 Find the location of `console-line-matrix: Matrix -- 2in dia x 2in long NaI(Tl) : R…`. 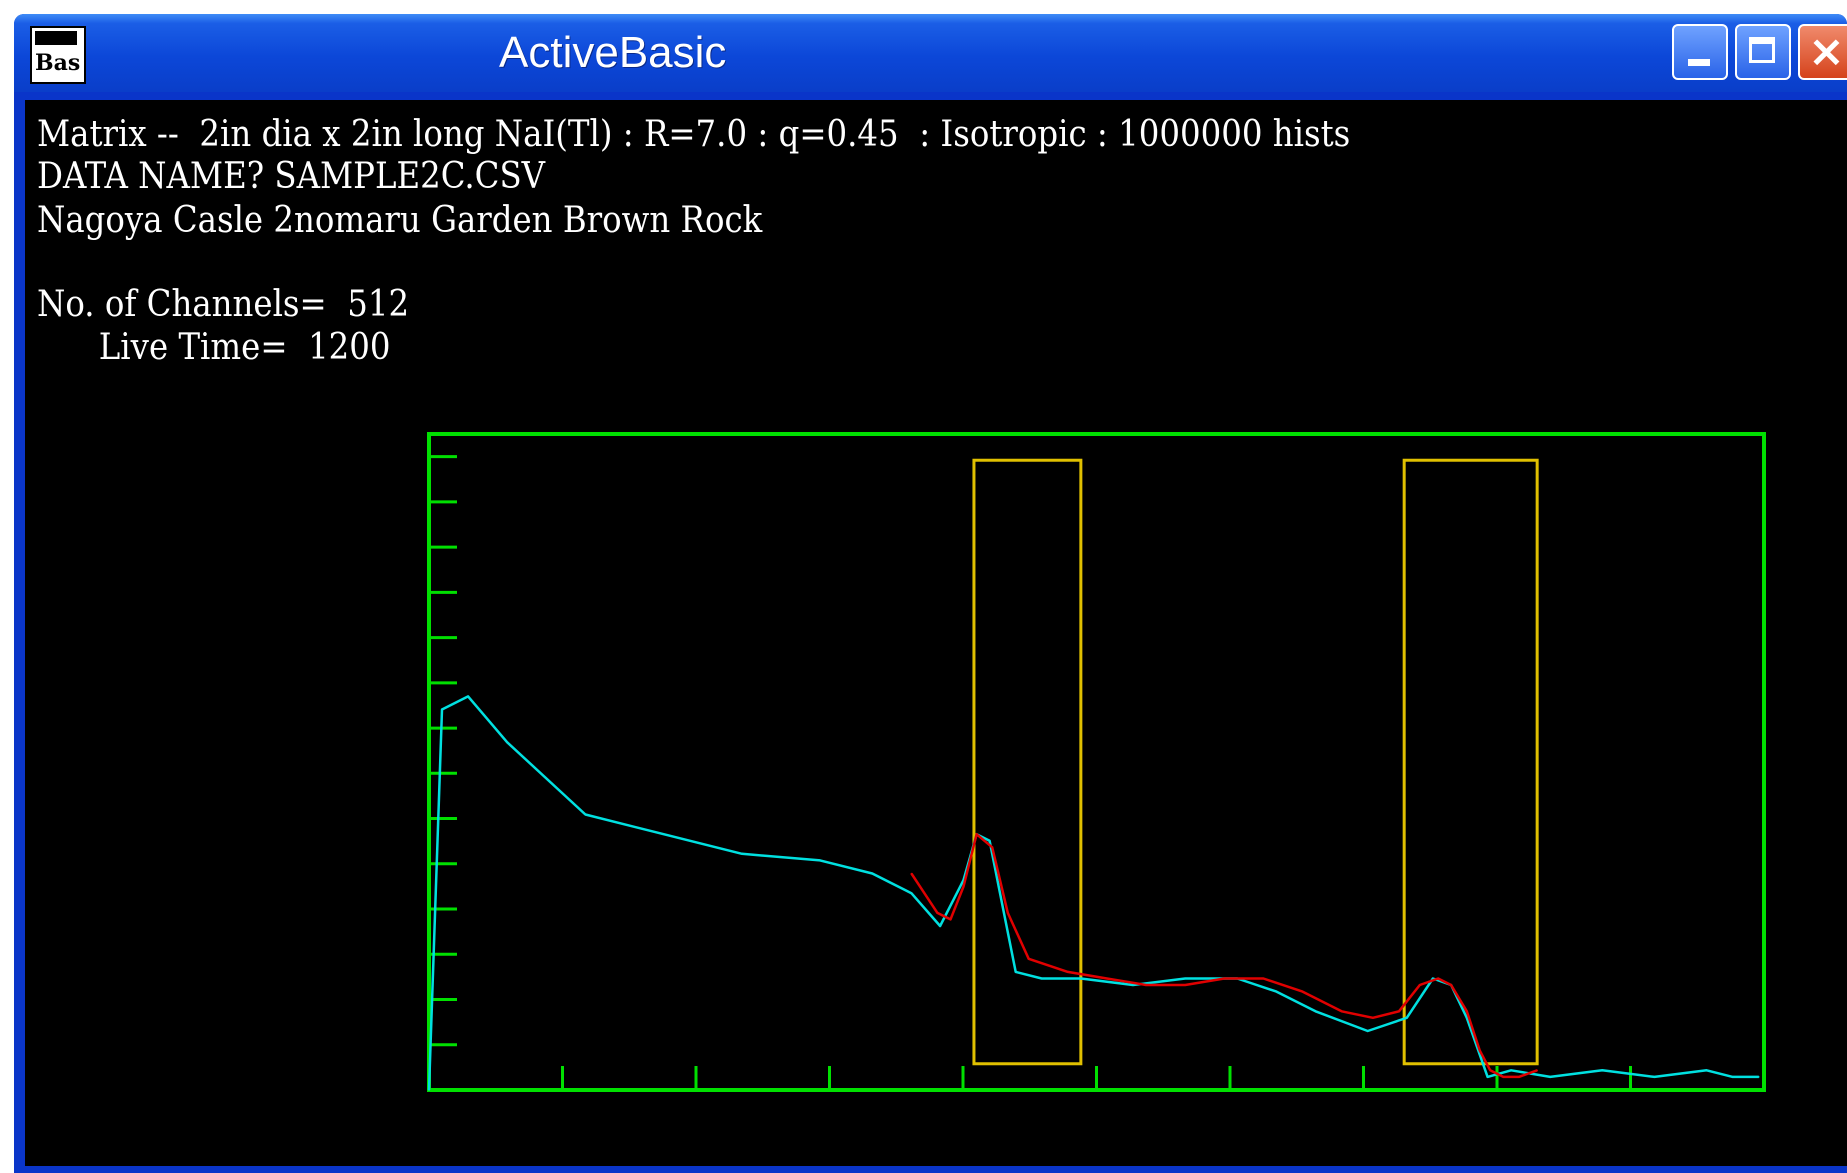

console-line-matrix: Matrix -- 2in dia x 2in long NaI(Tl) : R… is located at coordinates (694, 134).